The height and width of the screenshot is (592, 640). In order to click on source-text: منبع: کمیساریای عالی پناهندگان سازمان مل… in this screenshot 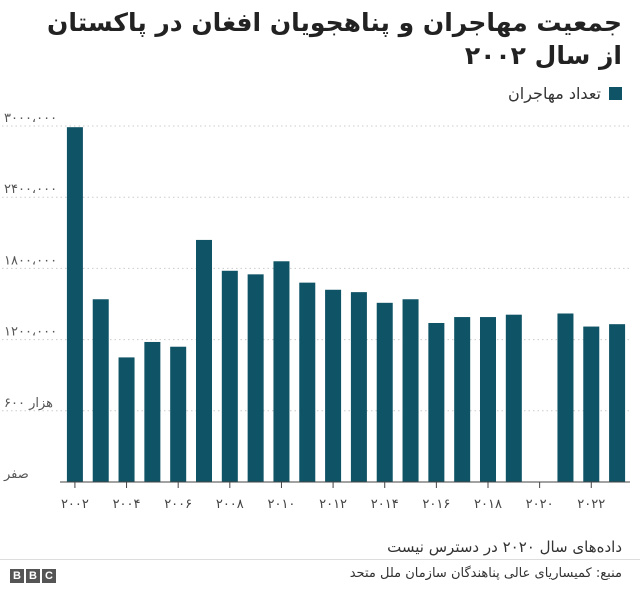, I will do `click(485, 573)`.